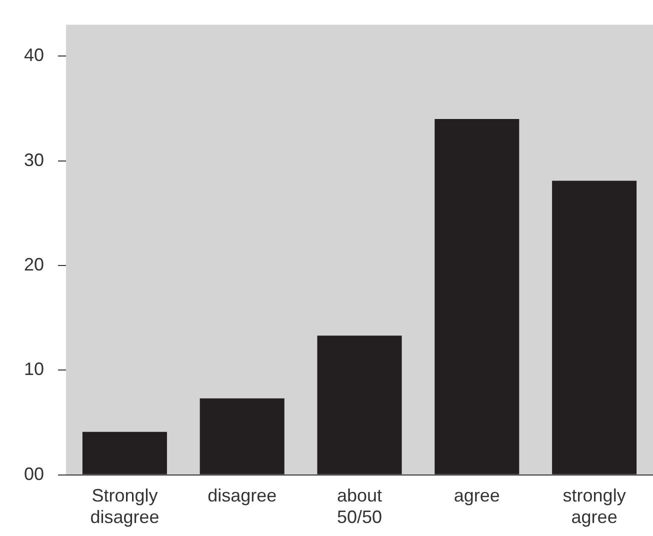 This screenshot has height=536, width=653. What do you see at coordinates (34, 474) in the screenshot?
I see `y-tick-label: 00` at bounding box center [34, 474].